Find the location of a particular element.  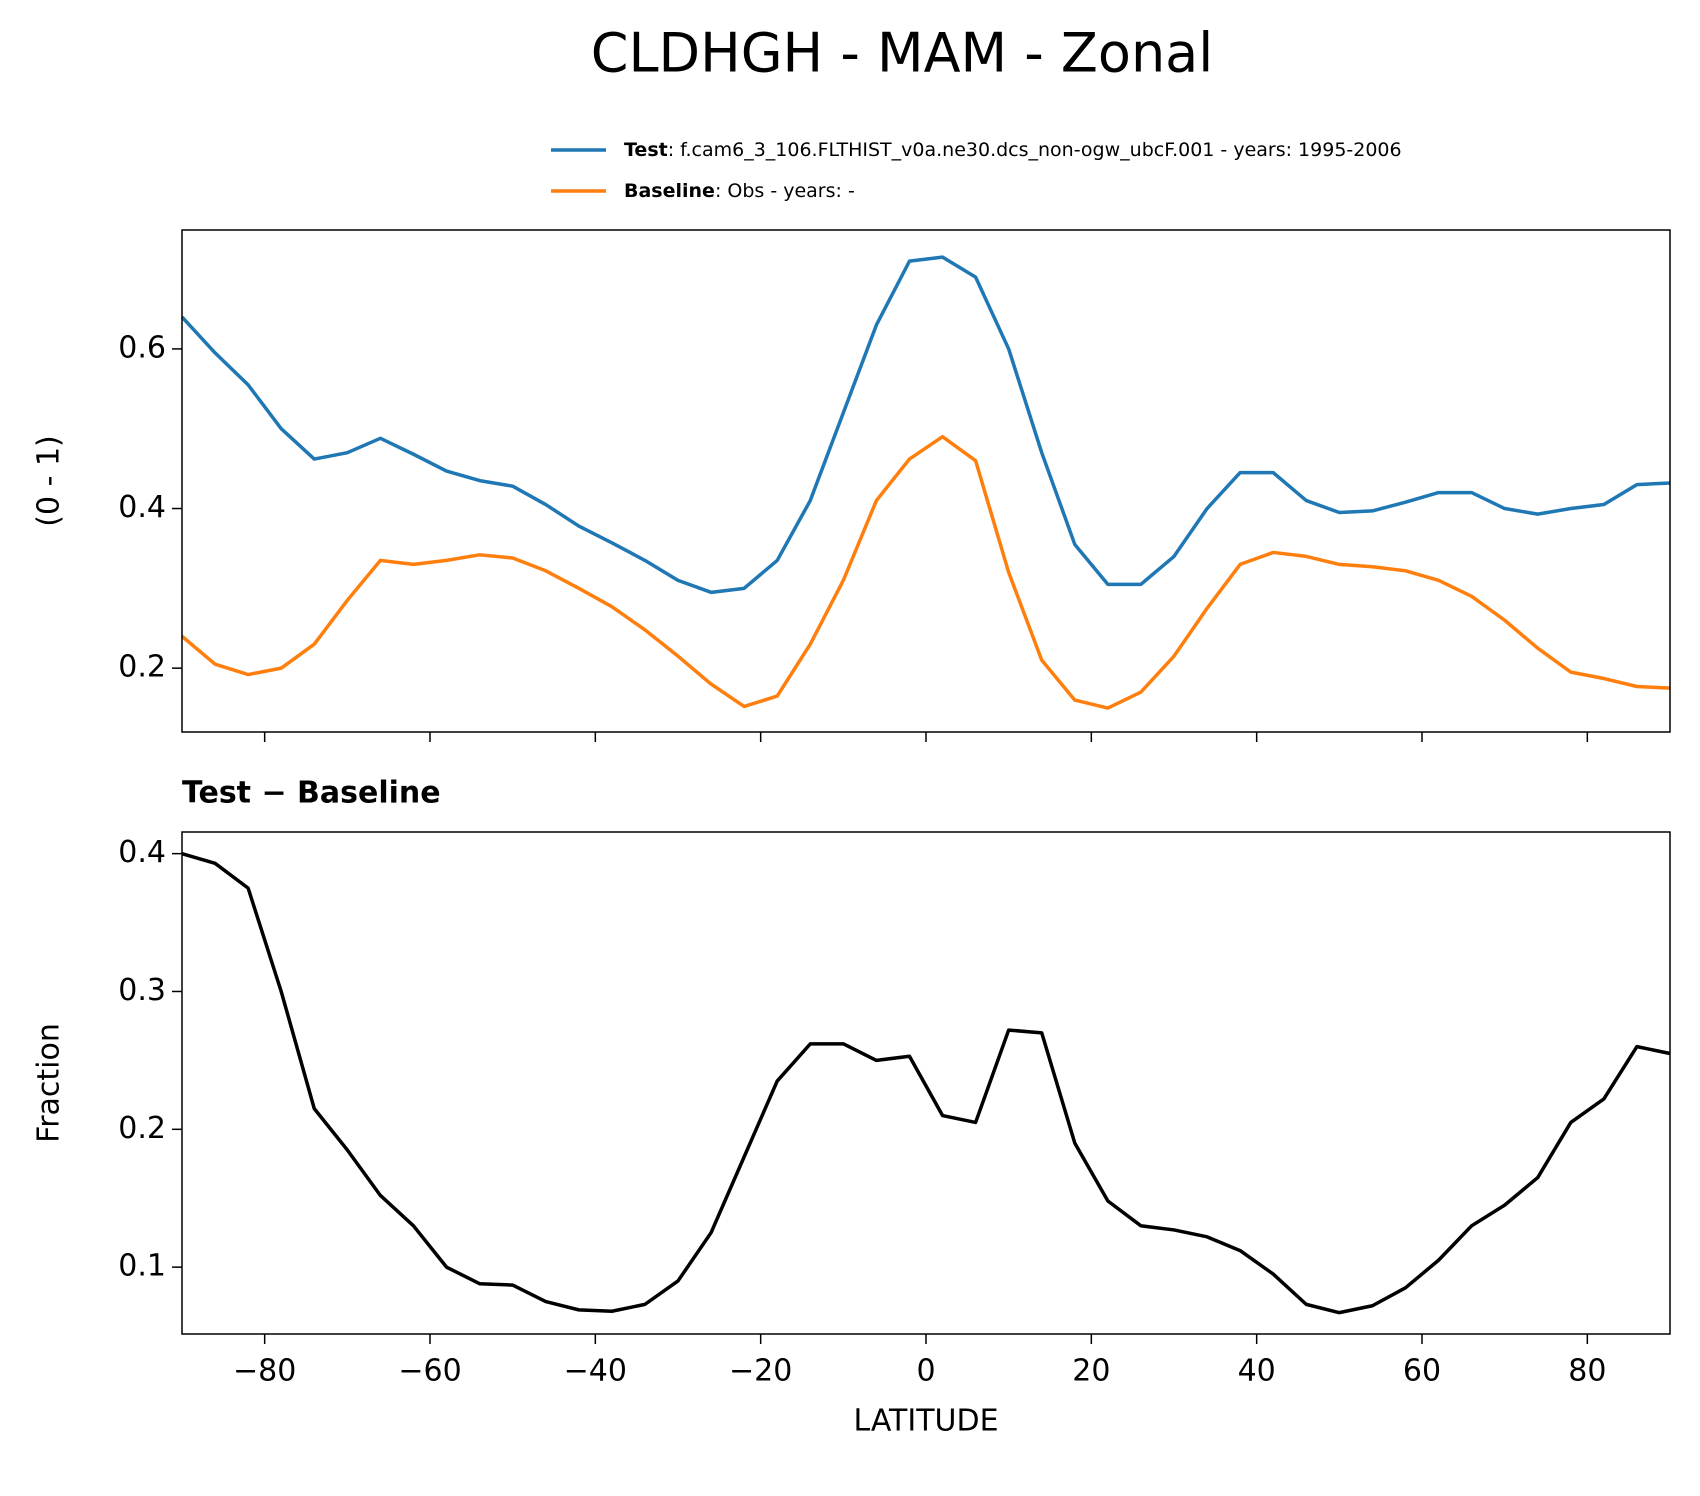

x-tick-label: −40 is located at coordinates (595, 1371).